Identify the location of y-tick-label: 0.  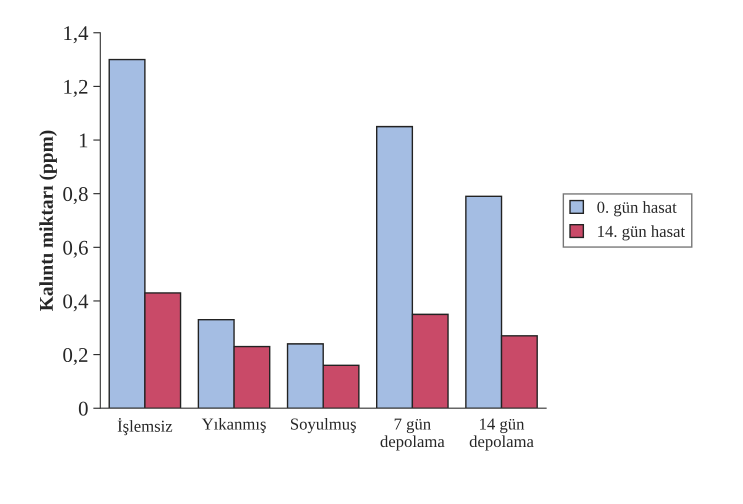
(83, 409).